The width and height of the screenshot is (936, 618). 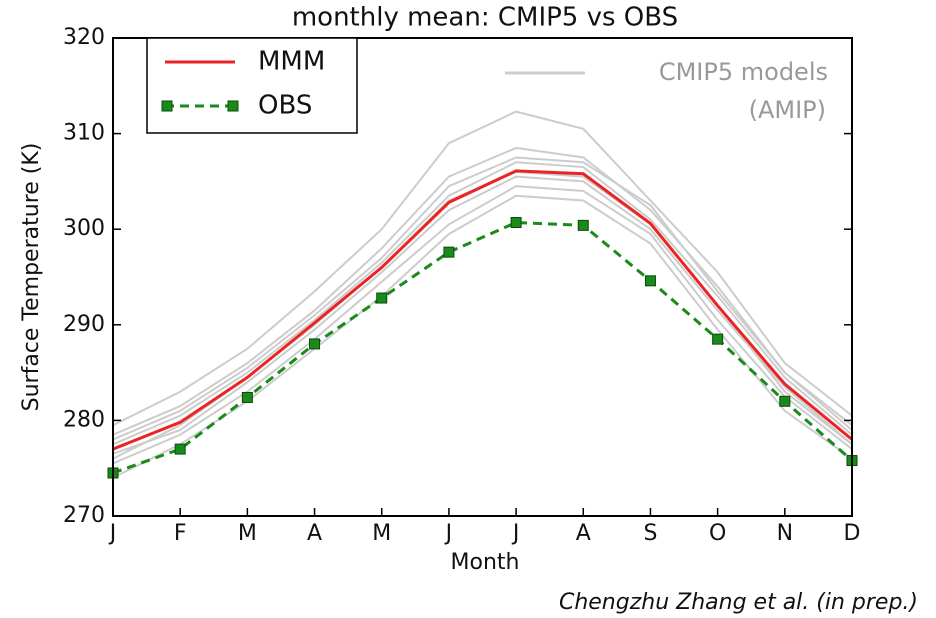 I want to click on legend: MMM OBS, so click(x=252, y=85).